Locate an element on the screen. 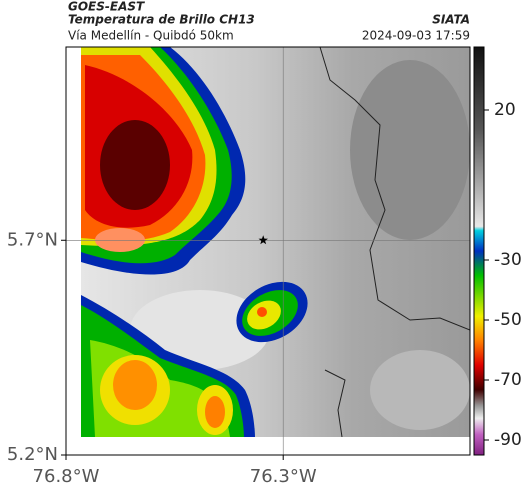 This screenshot has height=495, width=526. colorbar-tick-label: -30 is located at coordinates (508, 260).